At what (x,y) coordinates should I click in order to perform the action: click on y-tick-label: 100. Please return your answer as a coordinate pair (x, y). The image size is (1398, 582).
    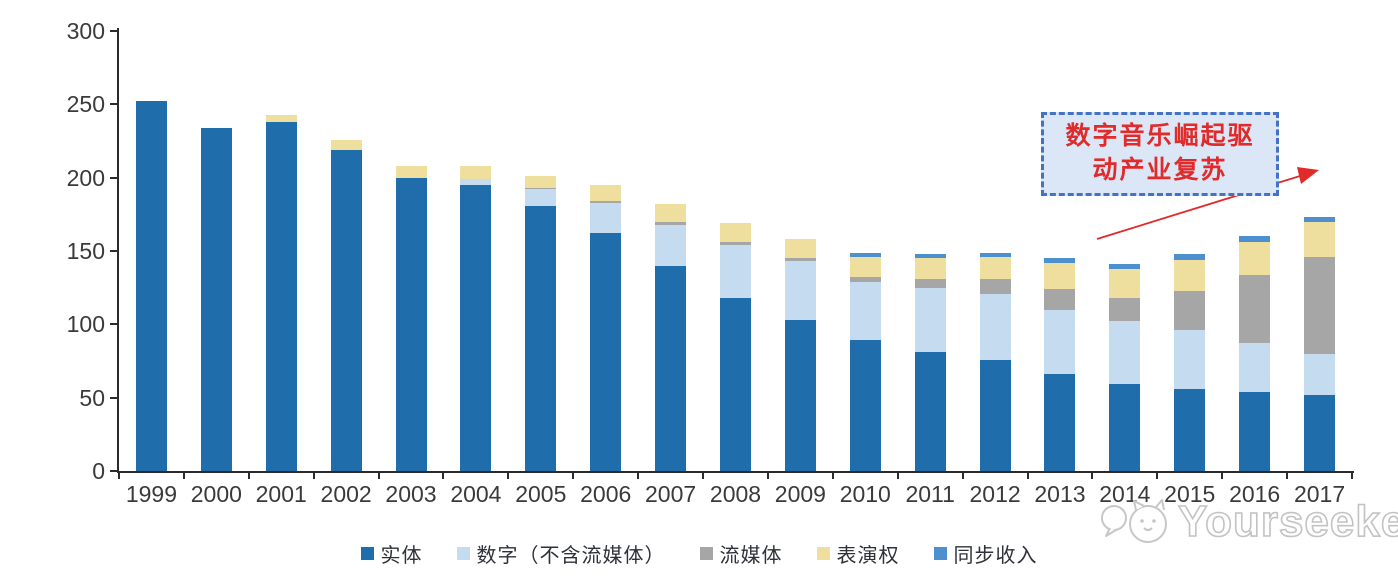
    Looking at the image, I should click on (85, 324).